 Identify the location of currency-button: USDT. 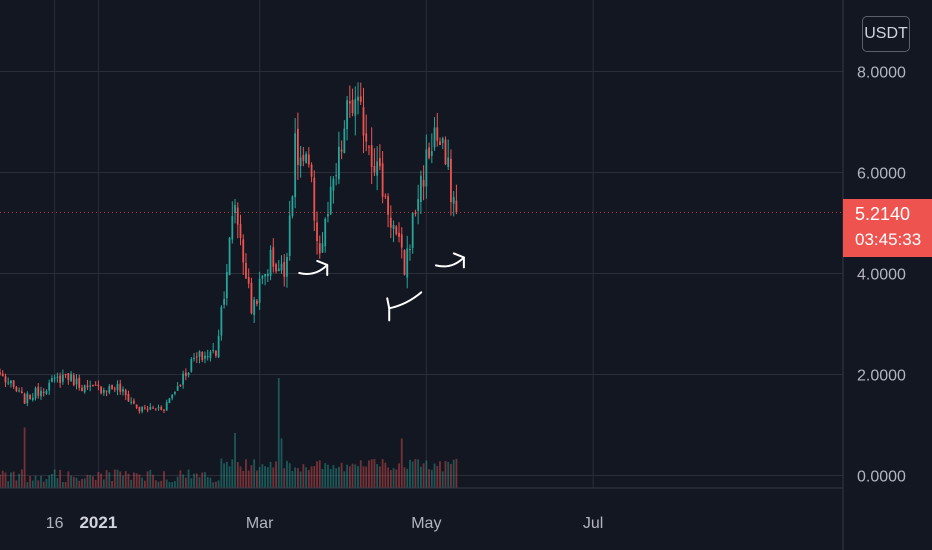
(886, 34).